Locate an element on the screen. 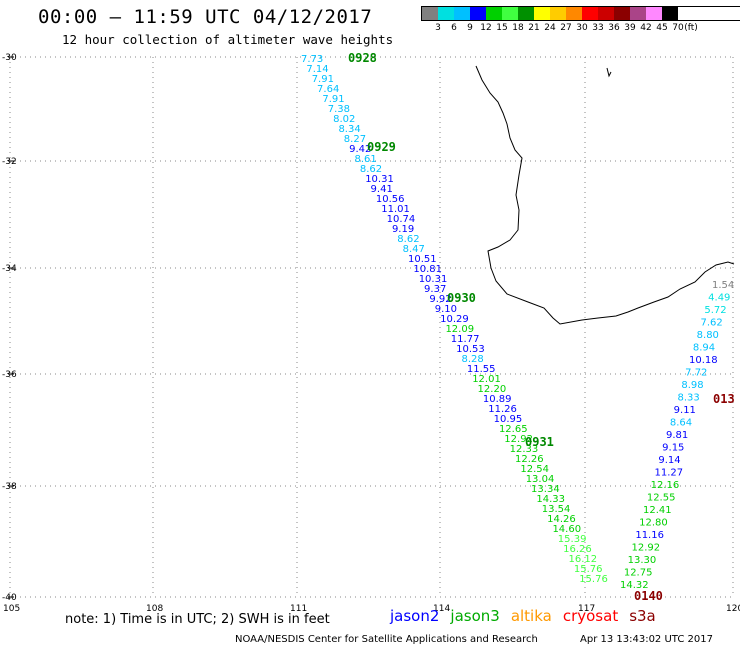 The height and width of the screenshot is (650, 740). wave-height-measurement: 1.54 is located at coordinates (723, 285).